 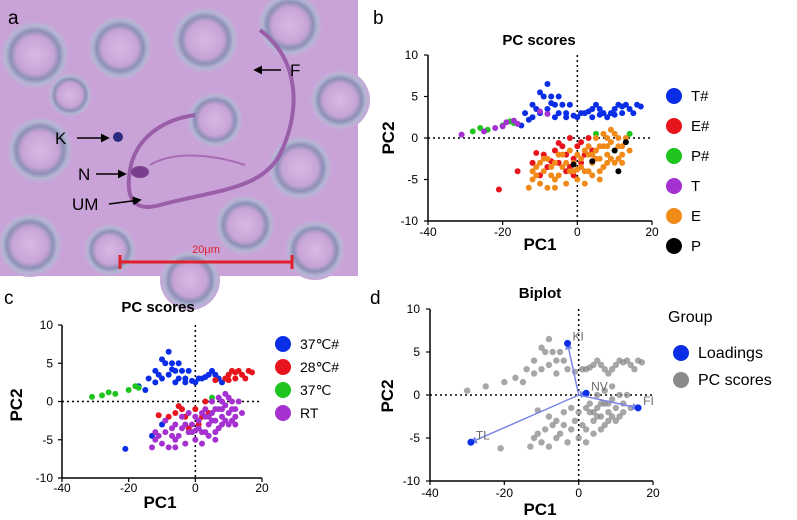 What do you see at coordinates (319, 344) in the screenshot?
I see `legend-label: 37℃#` at bounding box center [319, 344].